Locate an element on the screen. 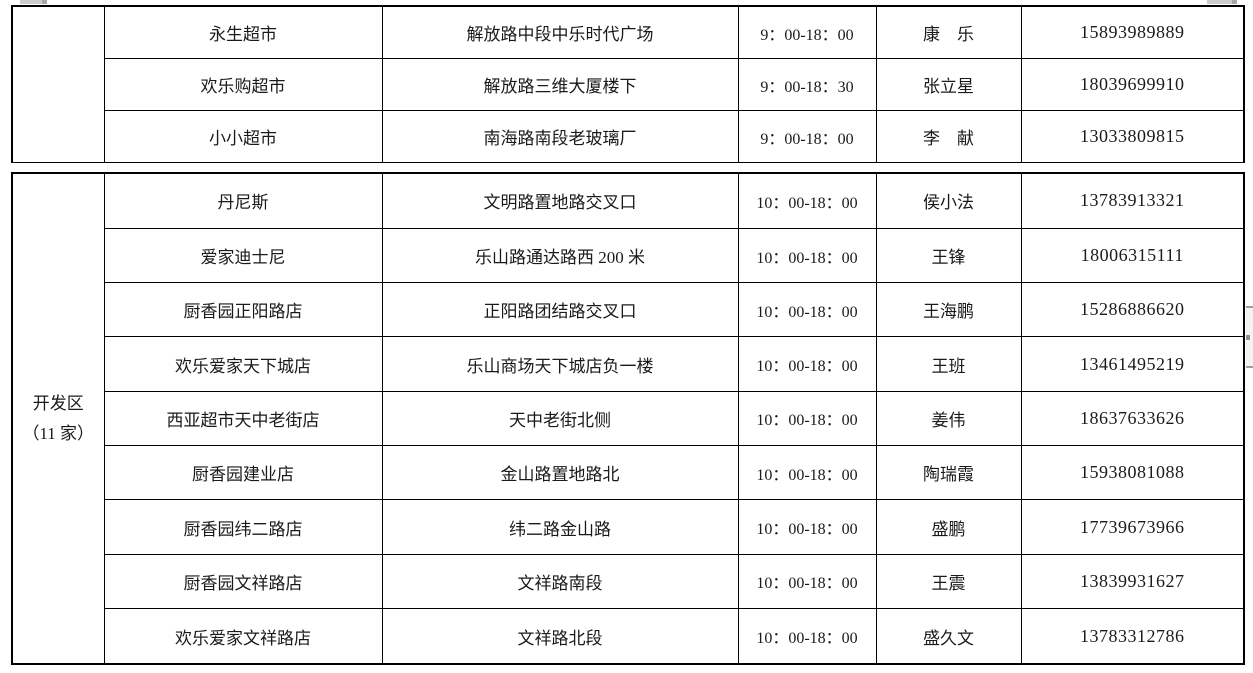 This screenshot has width=1253, height=673. table-row: 厨香园纬二路店 纬二路金山路 10：00-18：00 盛鹏 17739673966 is located at coordinates (628, 527).